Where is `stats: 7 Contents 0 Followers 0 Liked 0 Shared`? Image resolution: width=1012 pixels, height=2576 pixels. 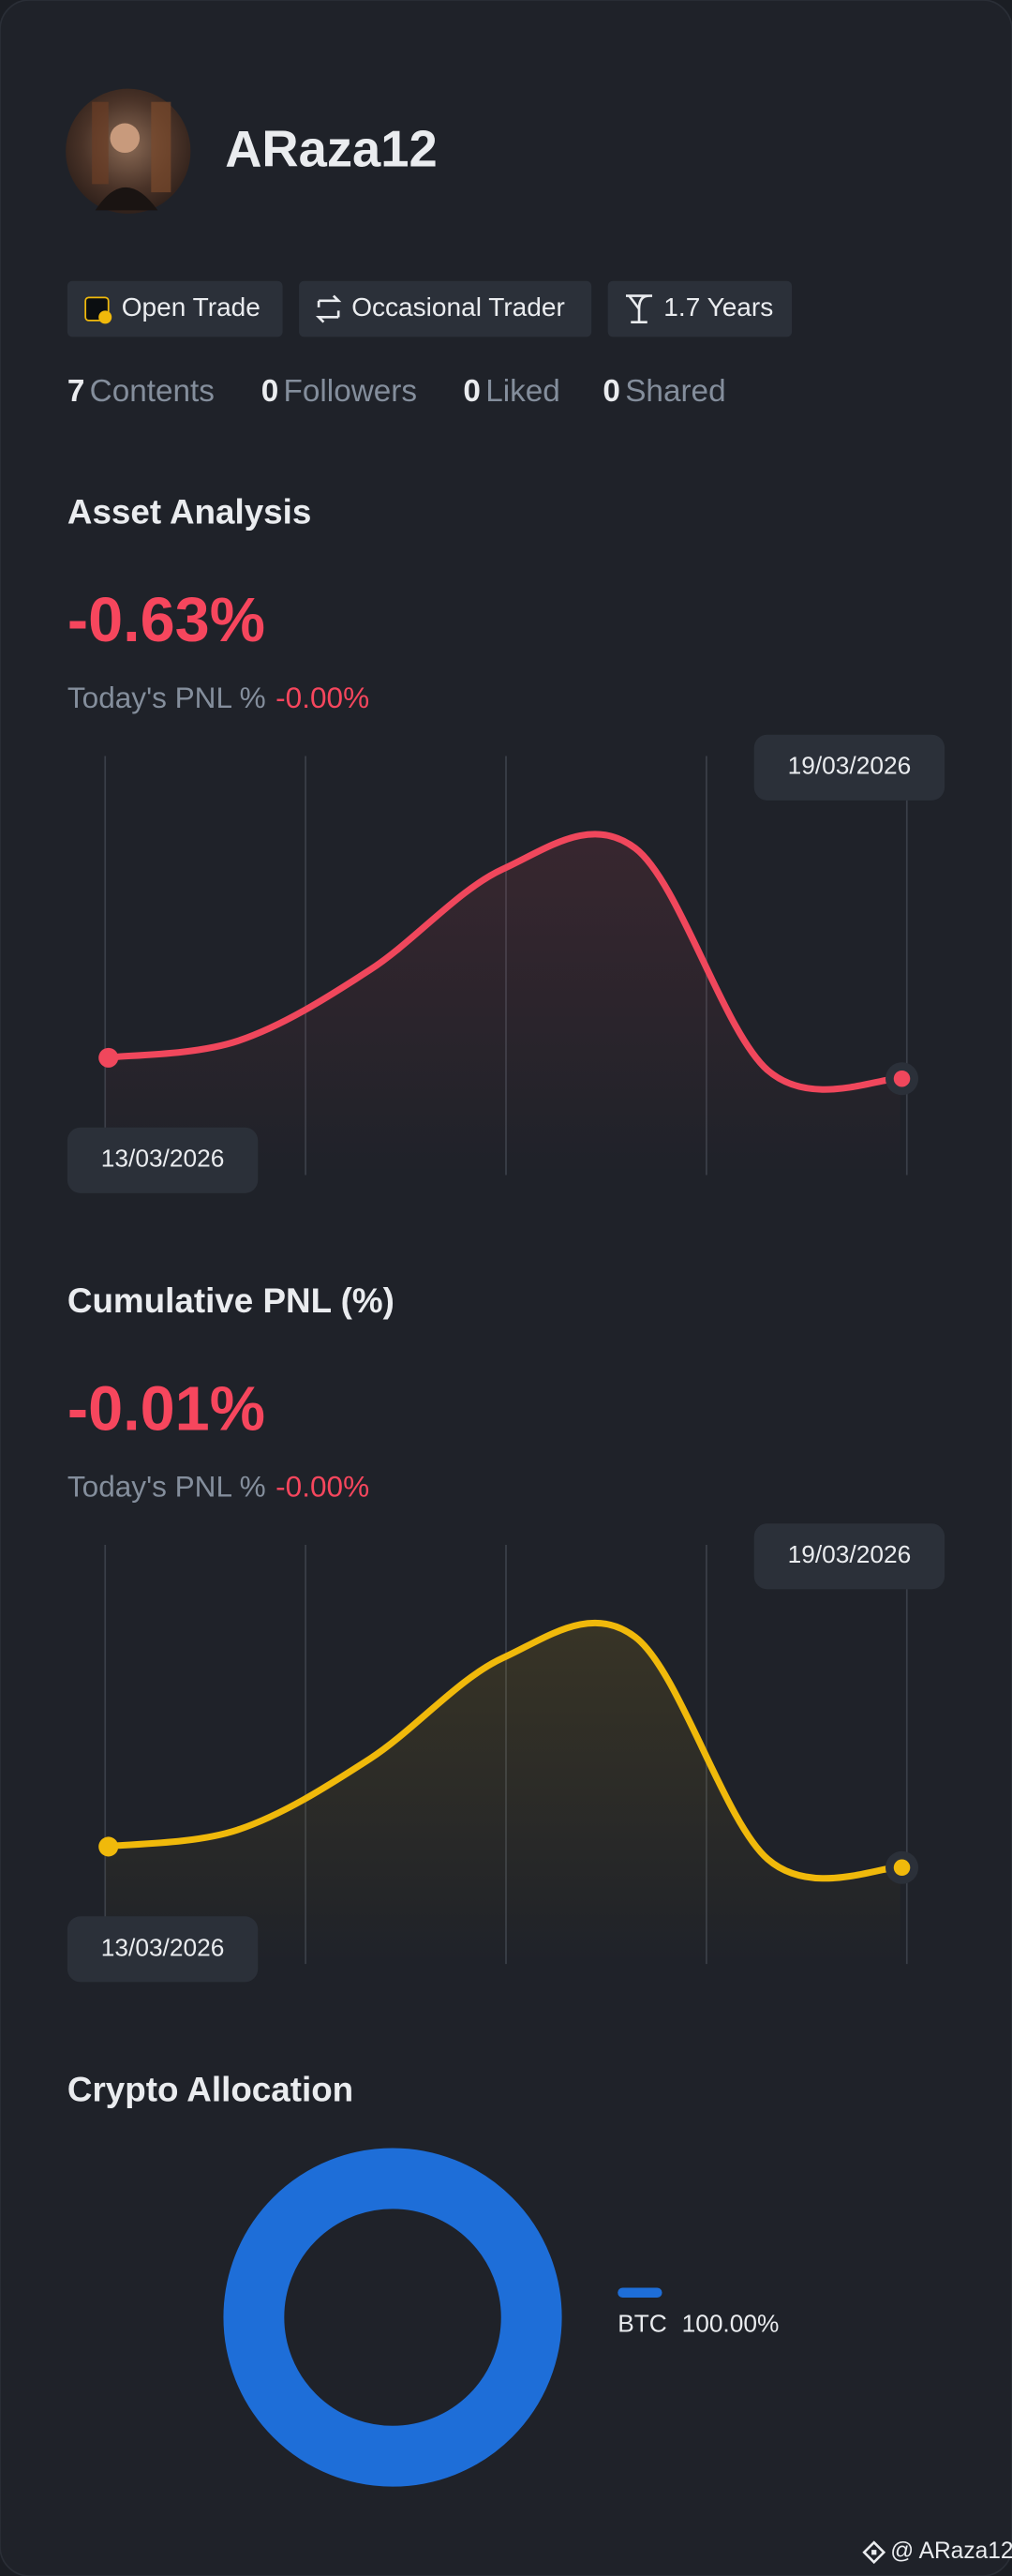 stats: 7 Contents 0 Followers 0 Liked 0 Shared is located at coordinates (396, 391).